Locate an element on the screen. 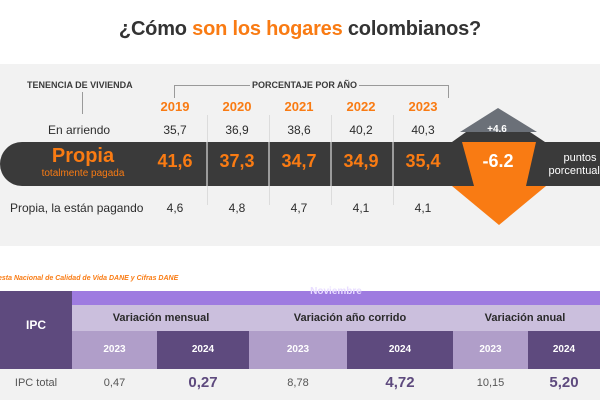 This screenshot has width=600, height=400. cell-pagando: 4,7 is located at coordinates (299, 208).